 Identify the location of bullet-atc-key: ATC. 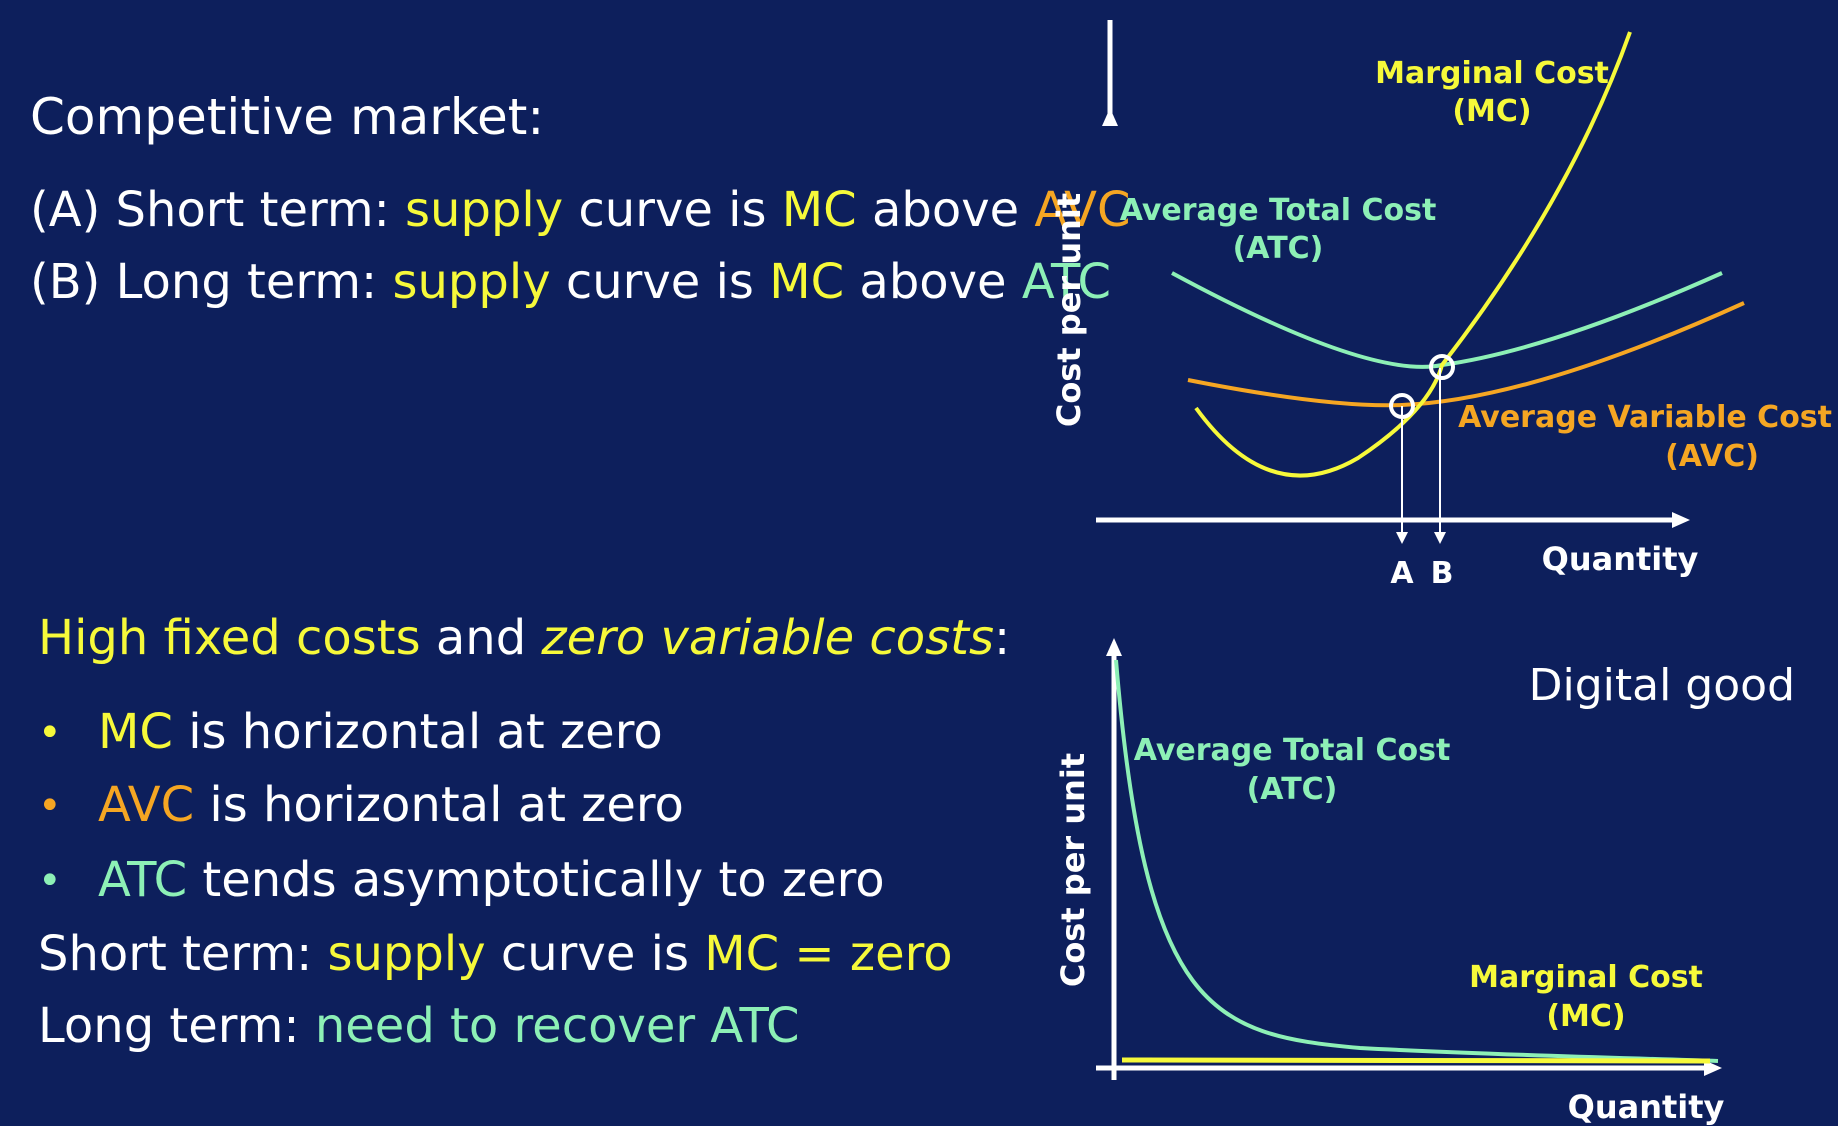
(143, 880).